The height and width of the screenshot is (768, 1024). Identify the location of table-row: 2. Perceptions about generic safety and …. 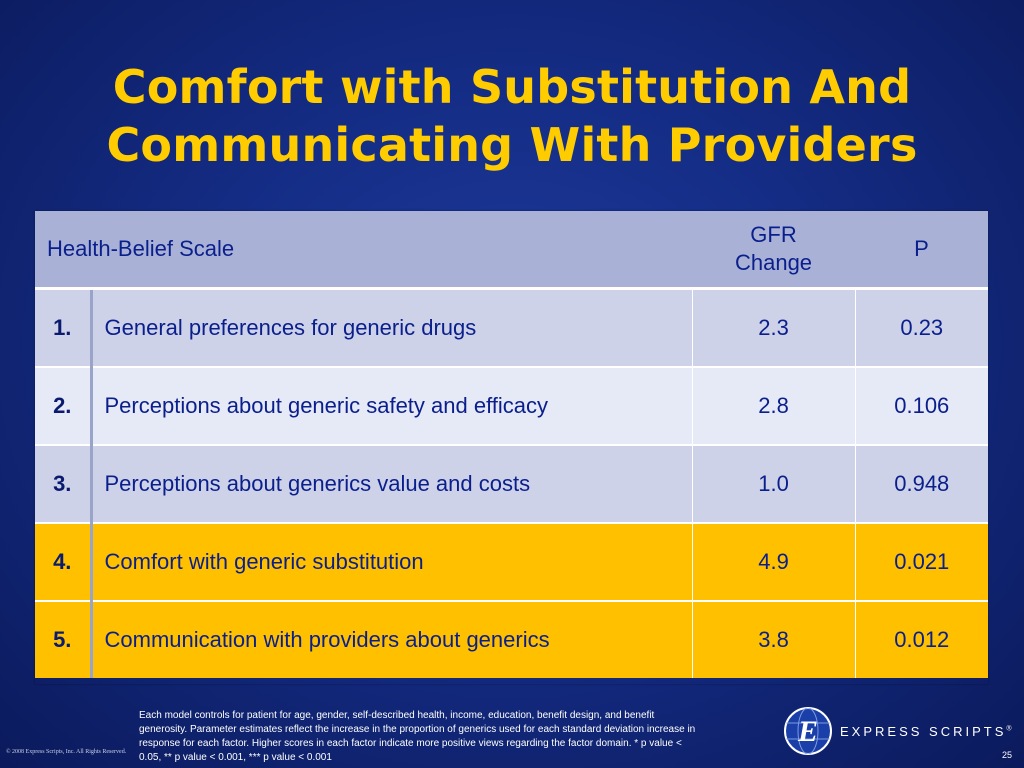
(512, 406).